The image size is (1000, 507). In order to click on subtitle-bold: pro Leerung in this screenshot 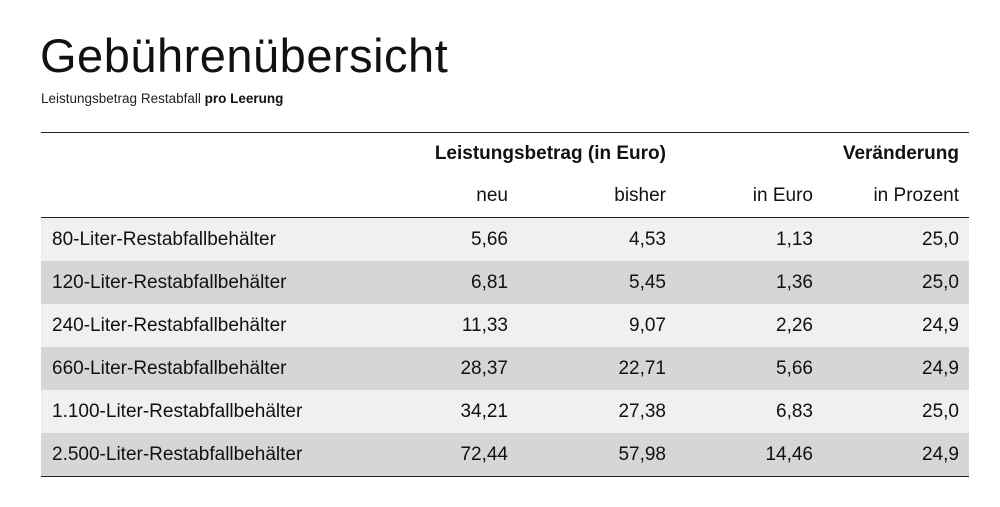, I will do `click(244, 98)`.